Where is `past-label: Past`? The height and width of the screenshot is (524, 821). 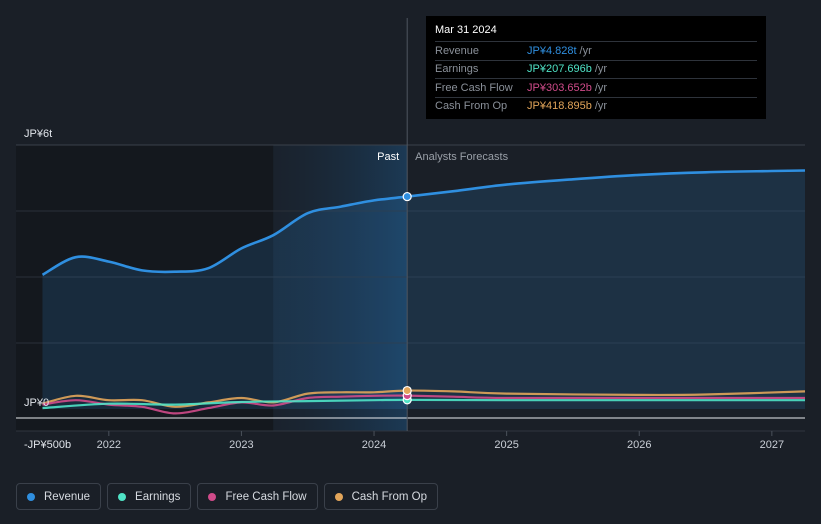 past-label: Past is located at coordinates (388, 157).